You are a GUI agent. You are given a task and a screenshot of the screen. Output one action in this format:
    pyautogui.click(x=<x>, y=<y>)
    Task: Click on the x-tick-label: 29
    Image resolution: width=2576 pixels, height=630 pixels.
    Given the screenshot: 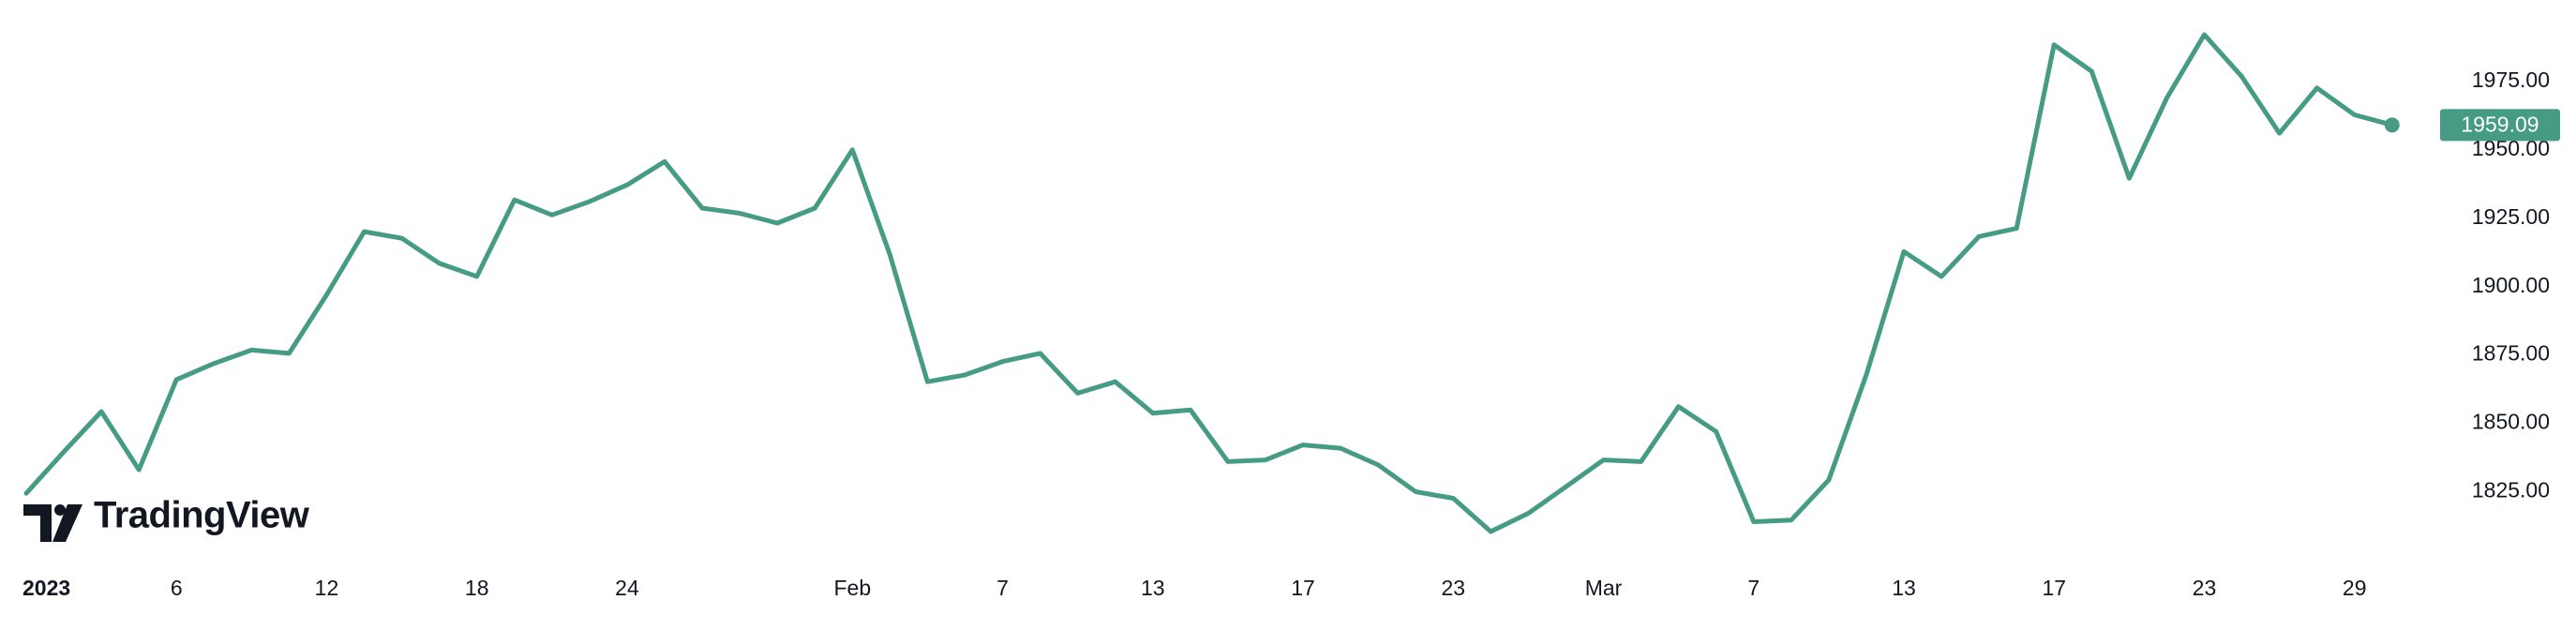 What is the action you would take?
    pyautogui.click(x=2355, y=588)
    